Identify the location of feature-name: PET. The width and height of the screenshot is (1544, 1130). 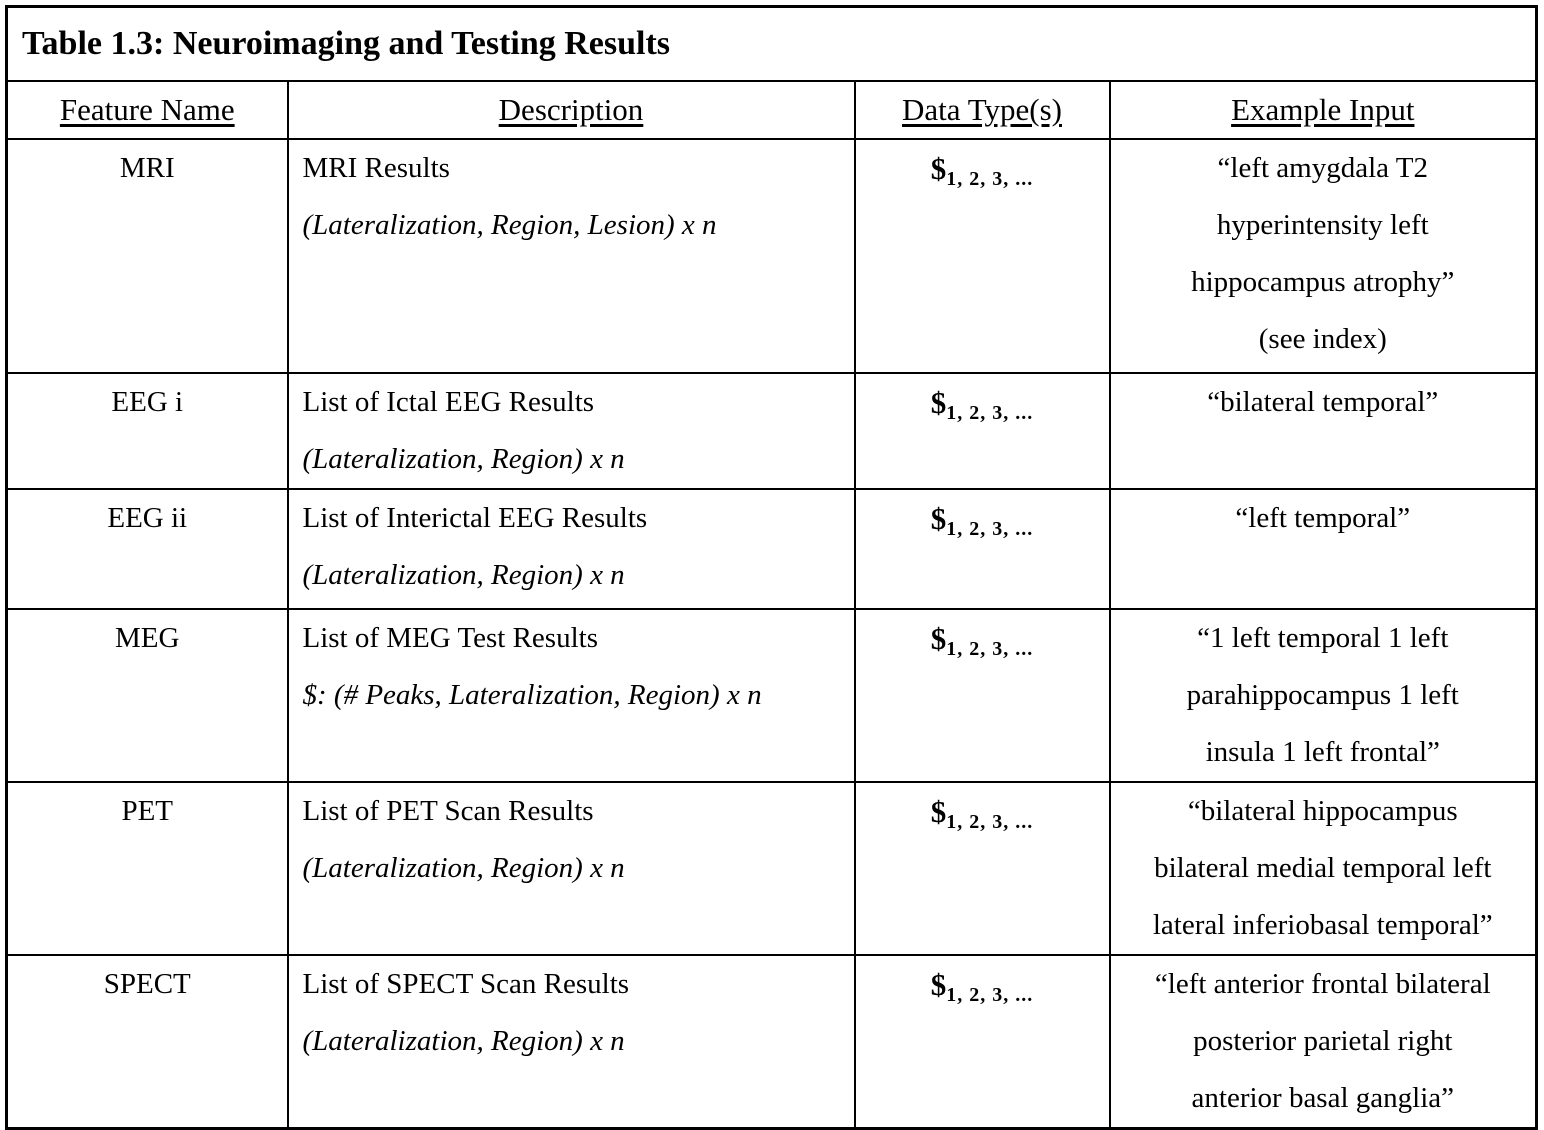
(147, 811).